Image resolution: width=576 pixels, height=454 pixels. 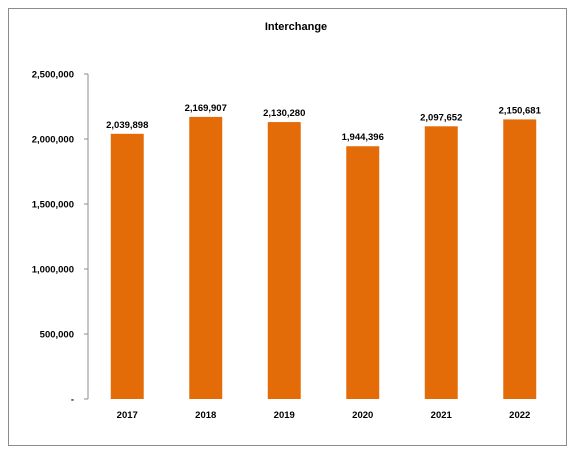 What do you see at coordinates (127, 125) in the screenshot?
I see `data-label-2017: 2,039,898` at bounding box center [127, 125].